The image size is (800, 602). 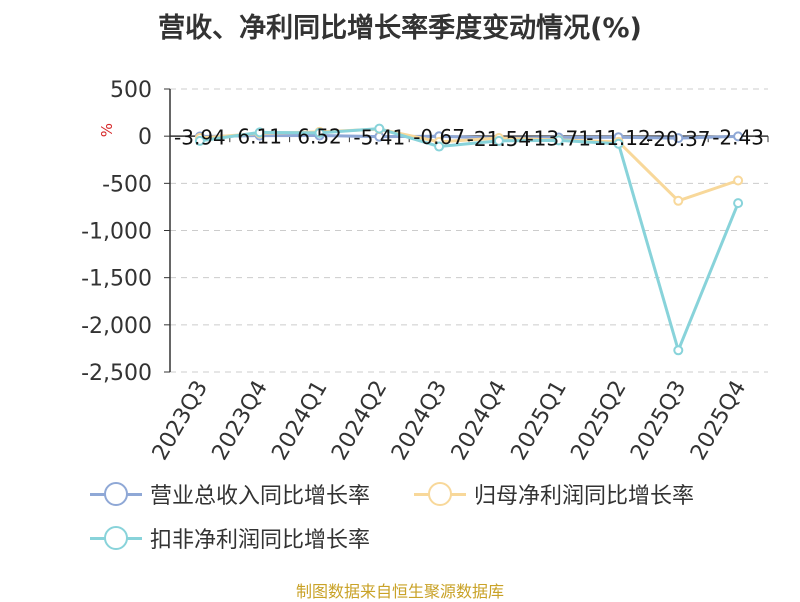 What do you see at coordinates (127, 184) in the screenshot?
I see `y-tick-label: -500` at bounding box center [127, 184].